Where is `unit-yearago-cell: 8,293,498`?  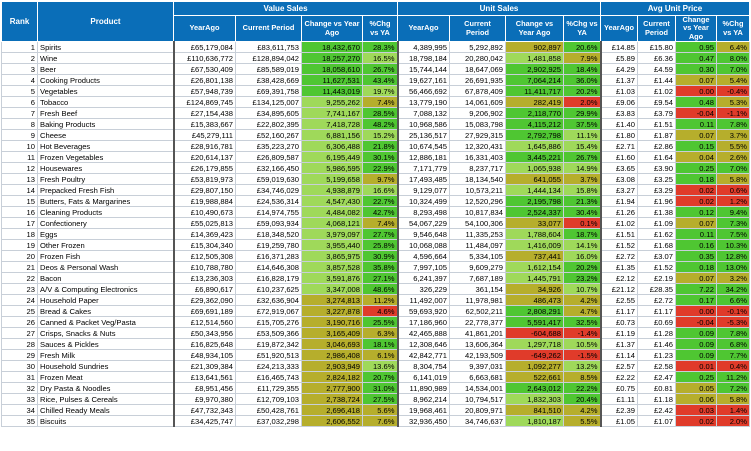
unit-yearago-cell: 8,293,498 is located at coordinates (423, 212).